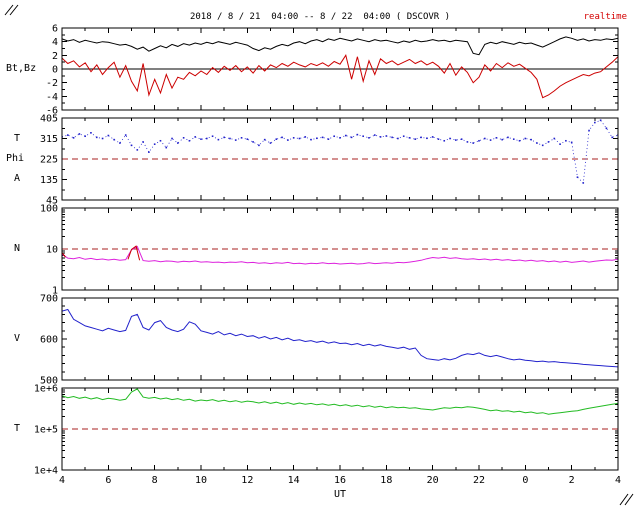 Image resolution: width=640 pixels, height=512 pixels. What do you see at coordinates (340, 76) in the screenshot?
I see `series-Bz` at bounding box center [340, 76].